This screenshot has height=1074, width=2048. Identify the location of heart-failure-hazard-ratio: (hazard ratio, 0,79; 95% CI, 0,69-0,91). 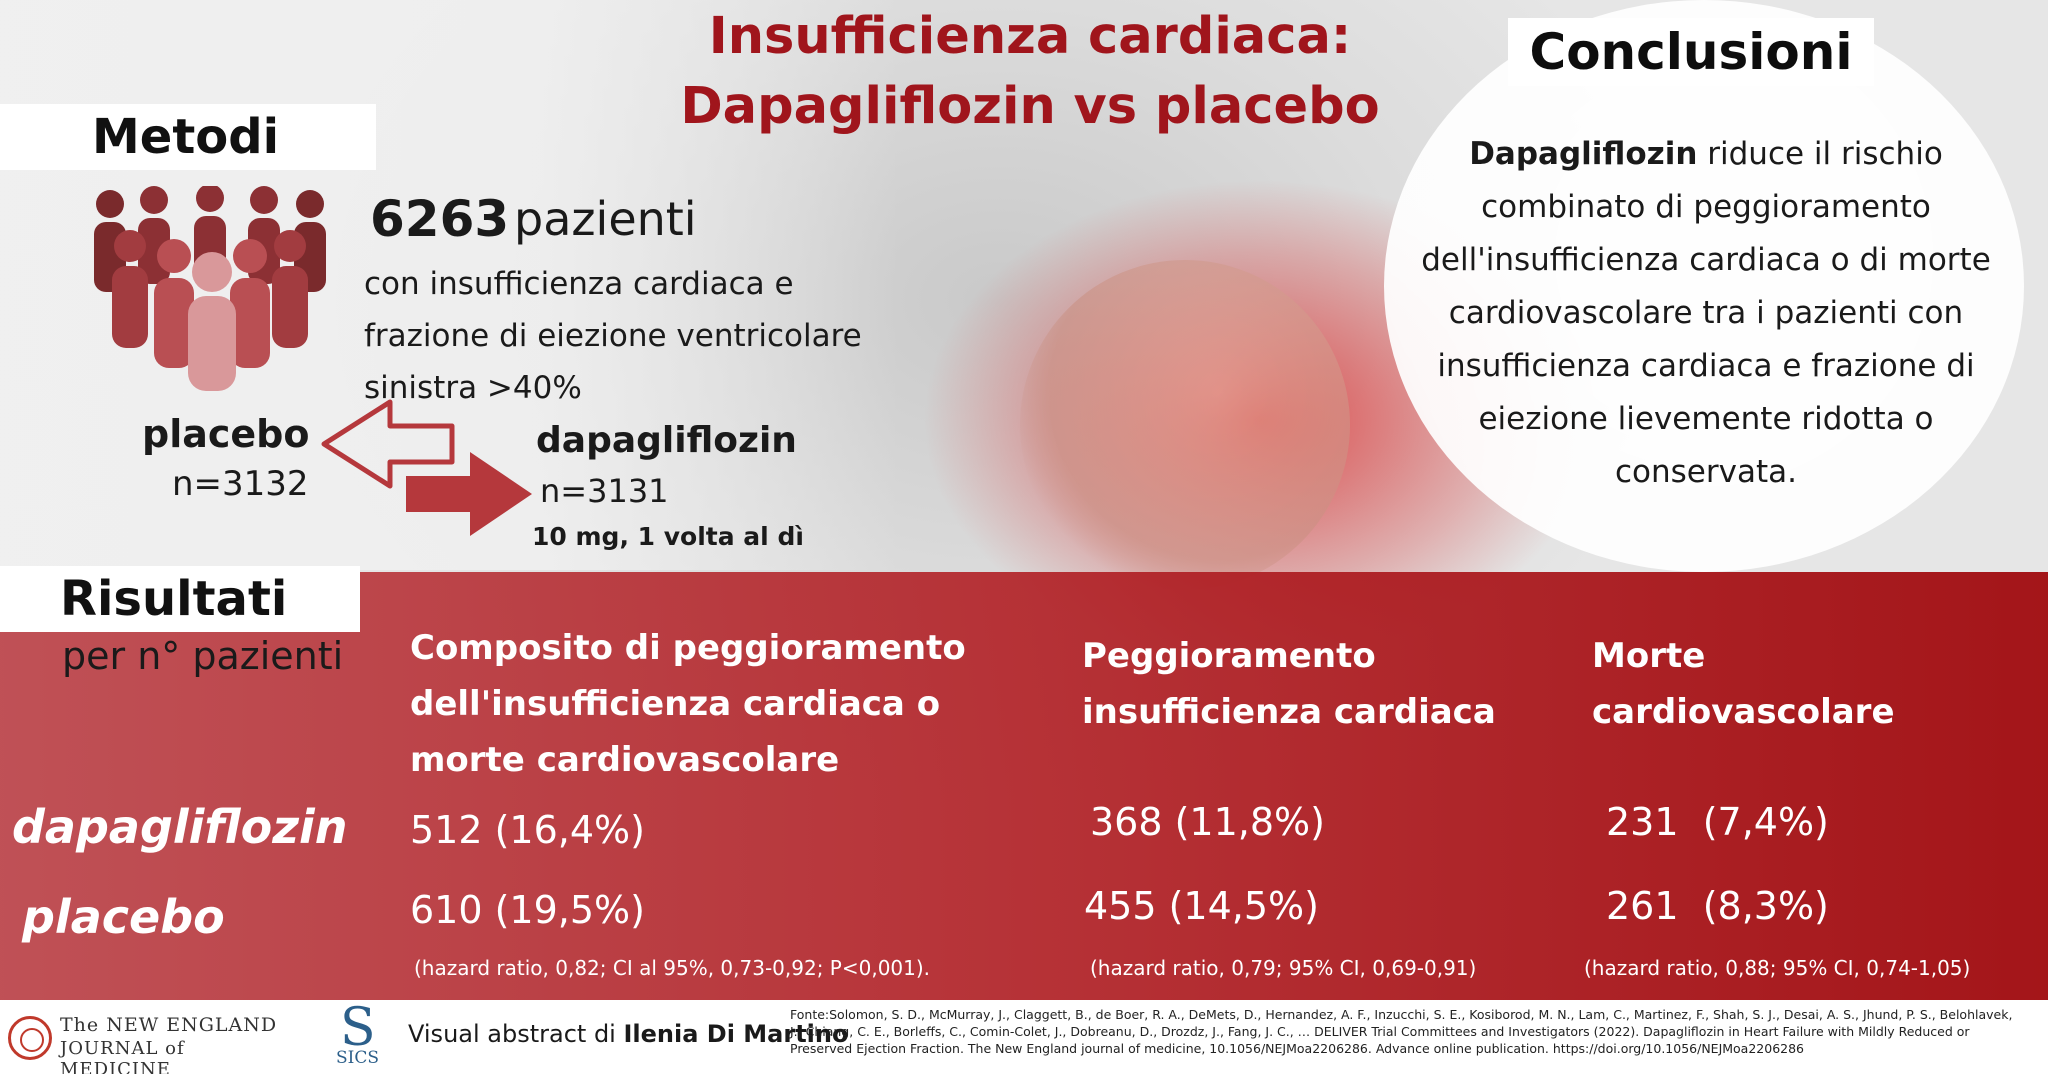
(1283, 968).